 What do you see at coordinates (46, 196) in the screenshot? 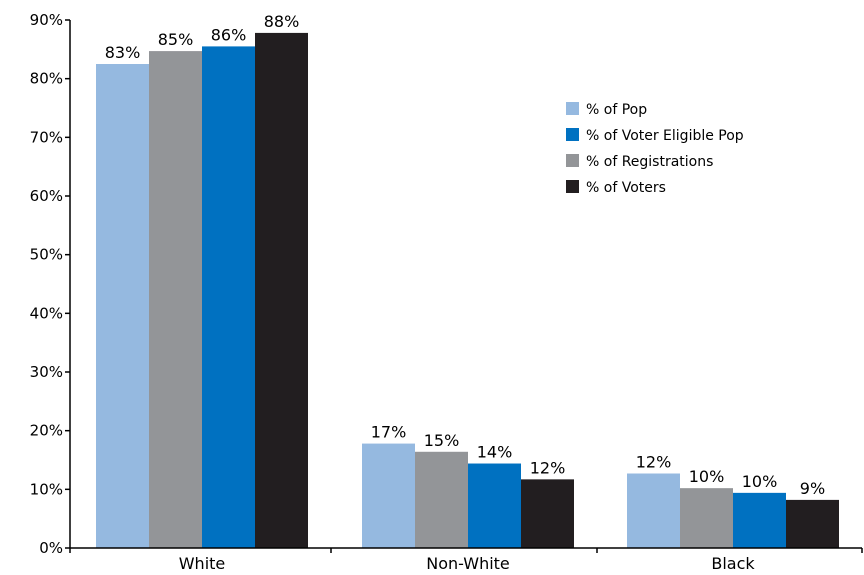
I see `y-tick-label: 60%` at bounding box center [46, 196].